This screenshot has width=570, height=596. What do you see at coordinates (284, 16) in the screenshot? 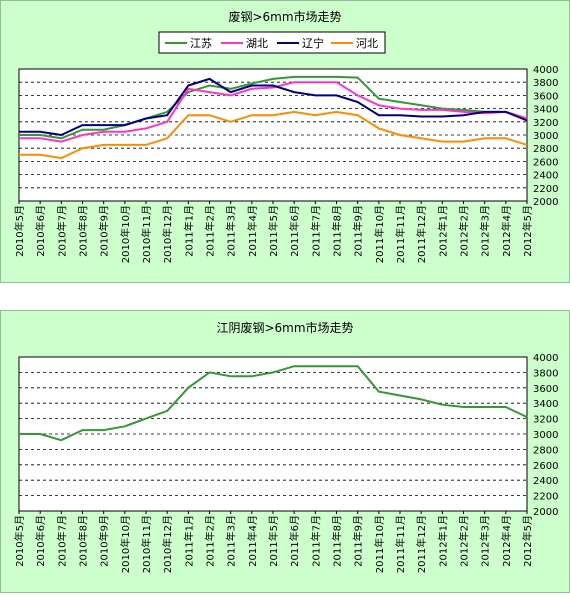
I see `chart-title: 废钢>6mm市场走势` at bounding box center [284, 16].